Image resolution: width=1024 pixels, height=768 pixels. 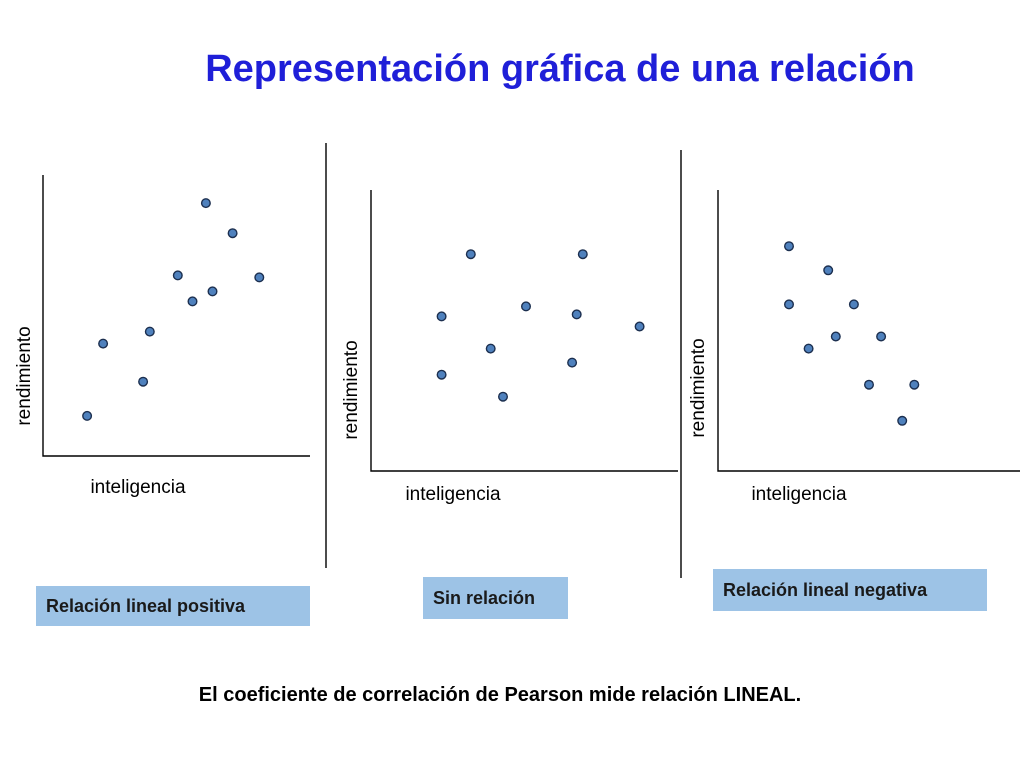 What do you see at coordinates (176, 316) in the screenshot?
I see `axes-positive` at bounding box center [176, 316].